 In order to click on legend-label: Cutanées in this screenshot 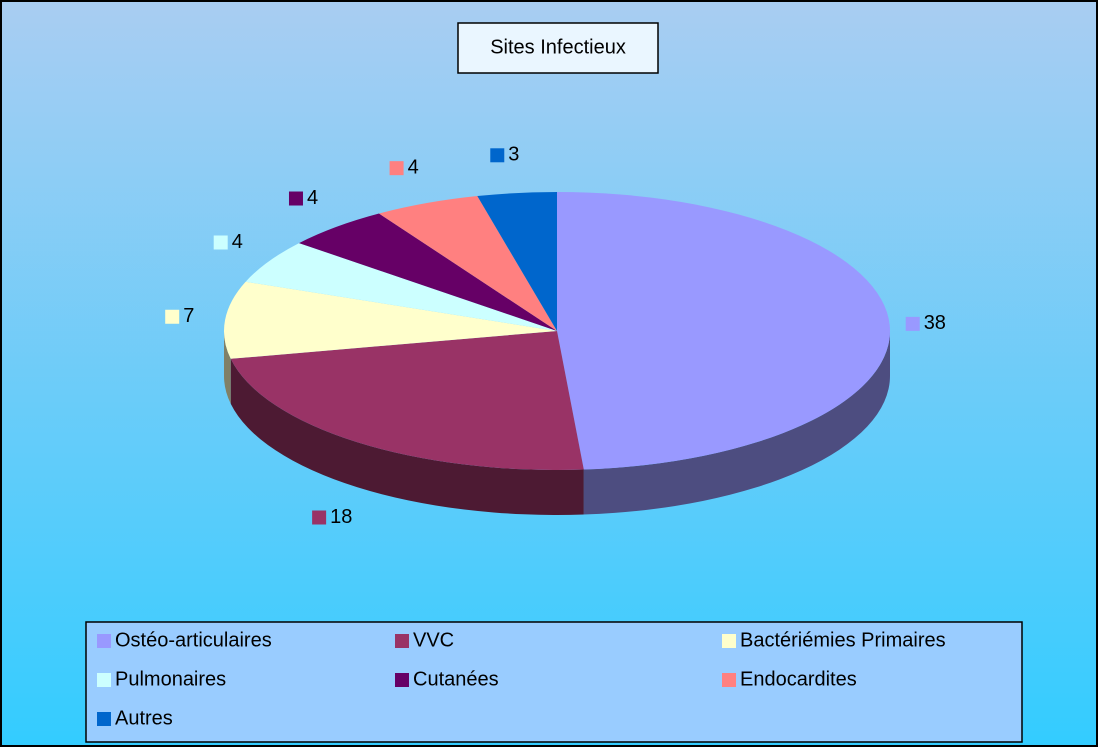, I will do `click(456, 679)`.